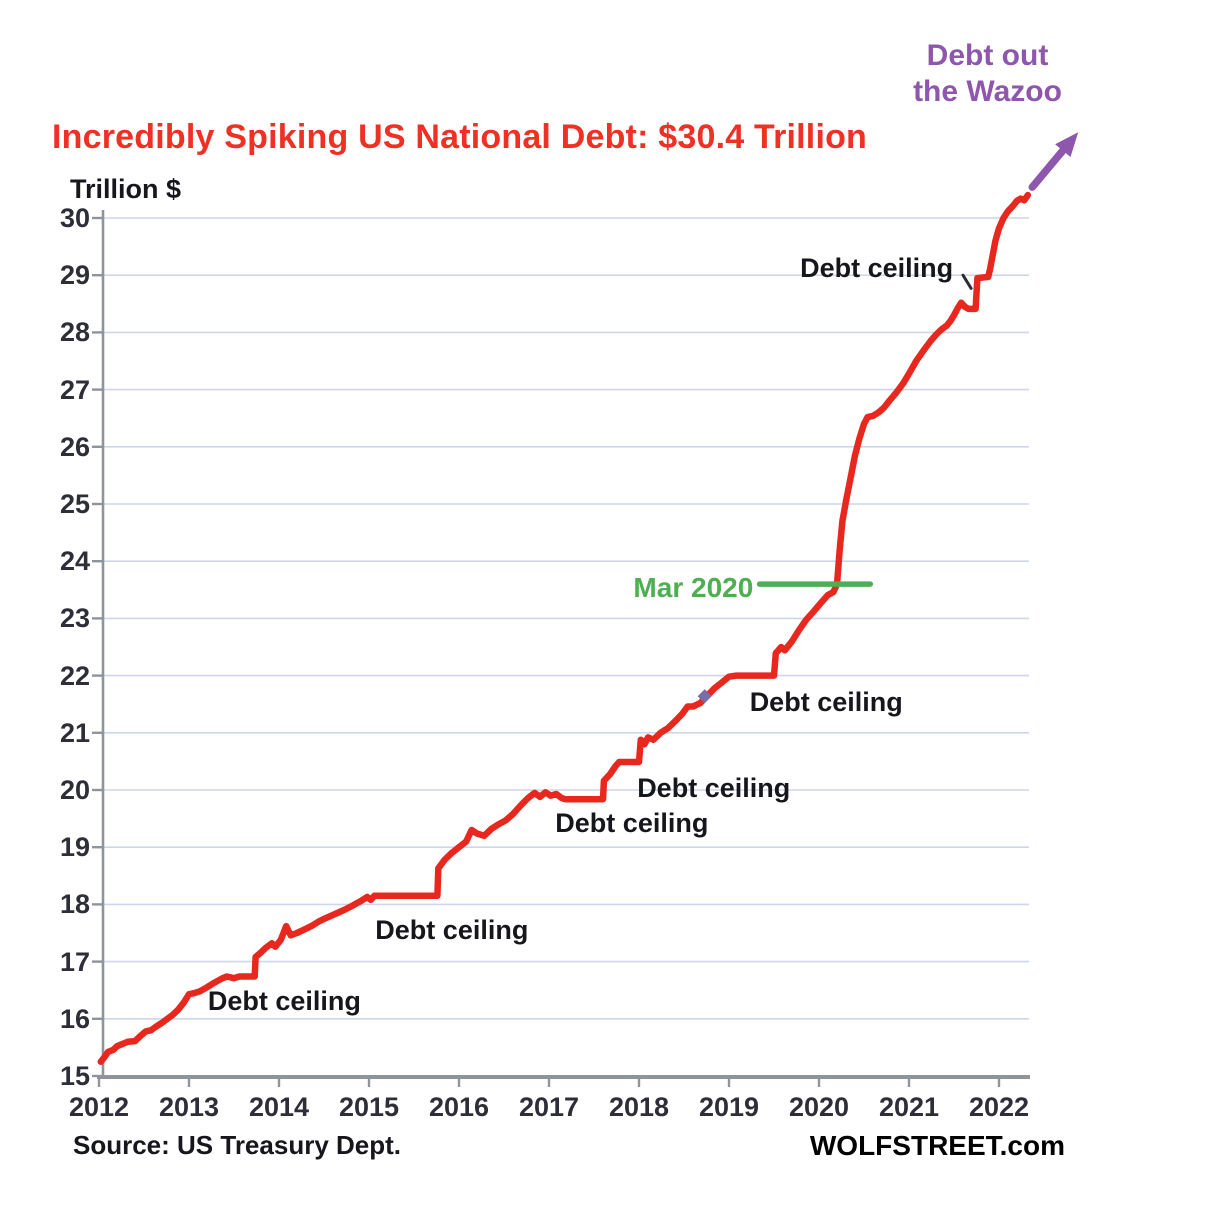 The image size is (1206, 1206). I want to click on y-tick-label-22: 22, so click(74, 675).